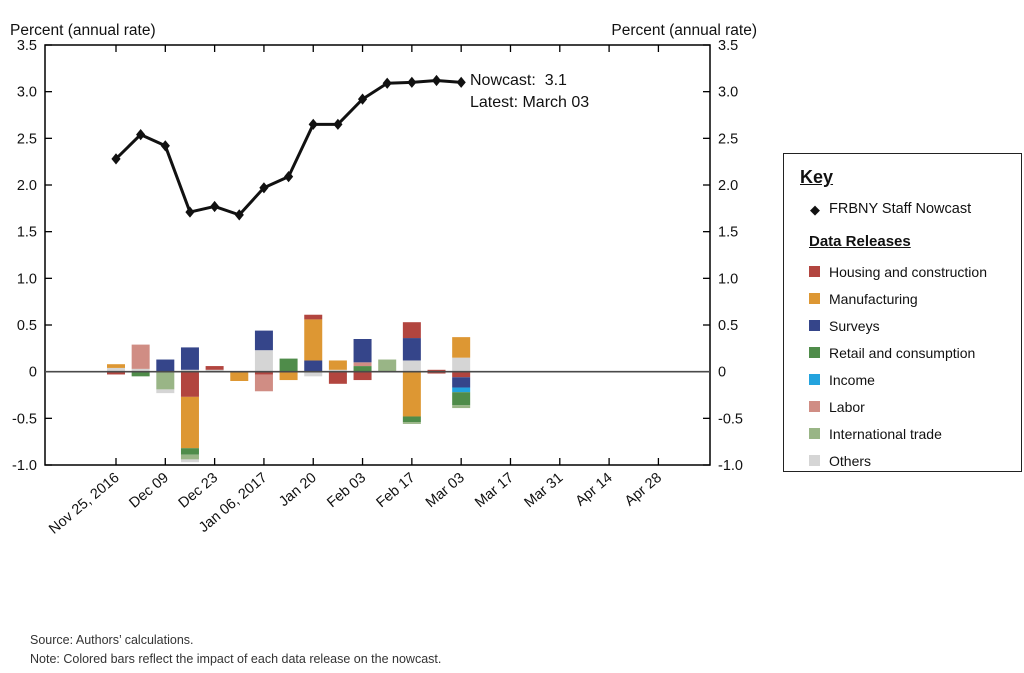 This screenshot has height=673, width=1024. Describe the element at coordinates (84, 504) in the screenshot. I see `x-tick-label: Nov 25, 2016` at that location.